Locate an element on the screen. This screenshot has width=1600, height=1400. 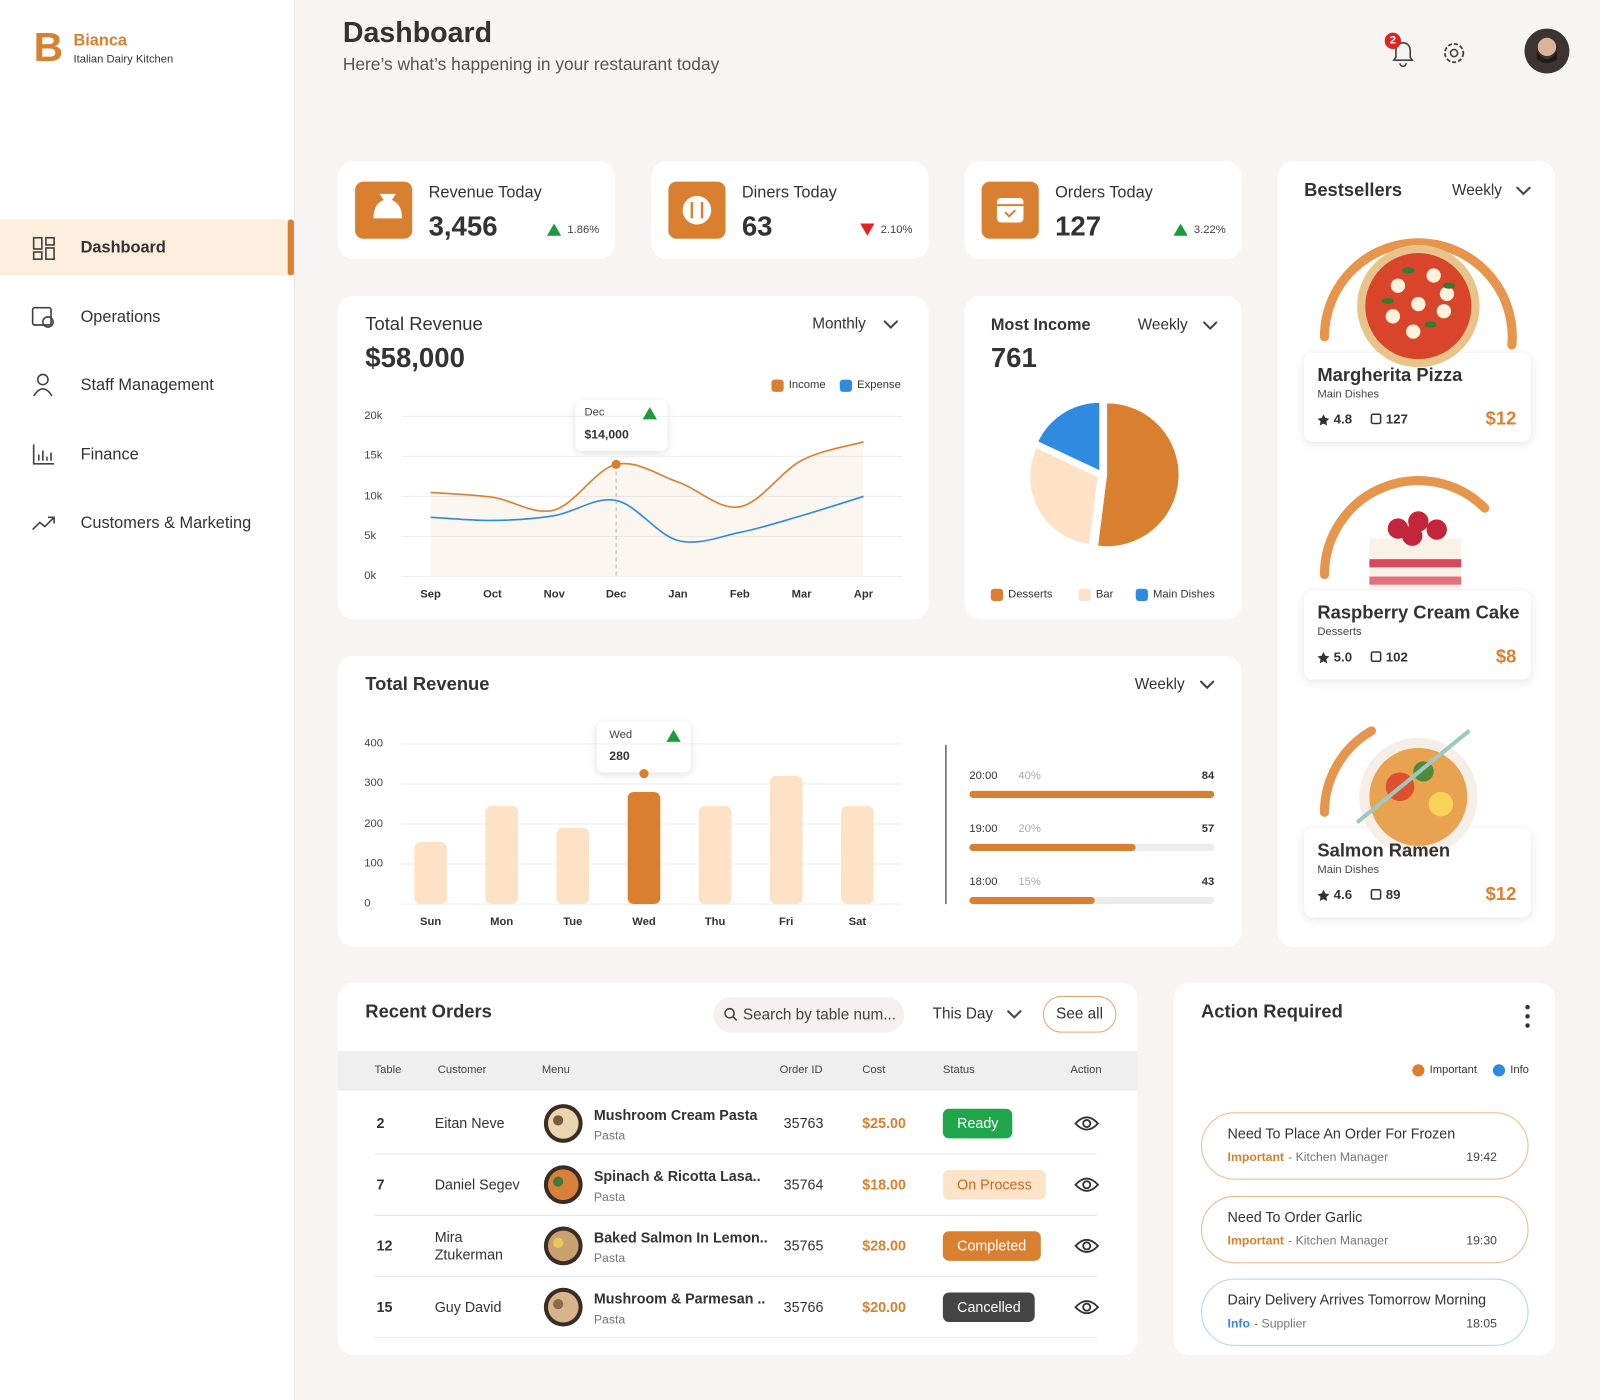
x-tick-label: Feb is located at coordinates (739, 594).